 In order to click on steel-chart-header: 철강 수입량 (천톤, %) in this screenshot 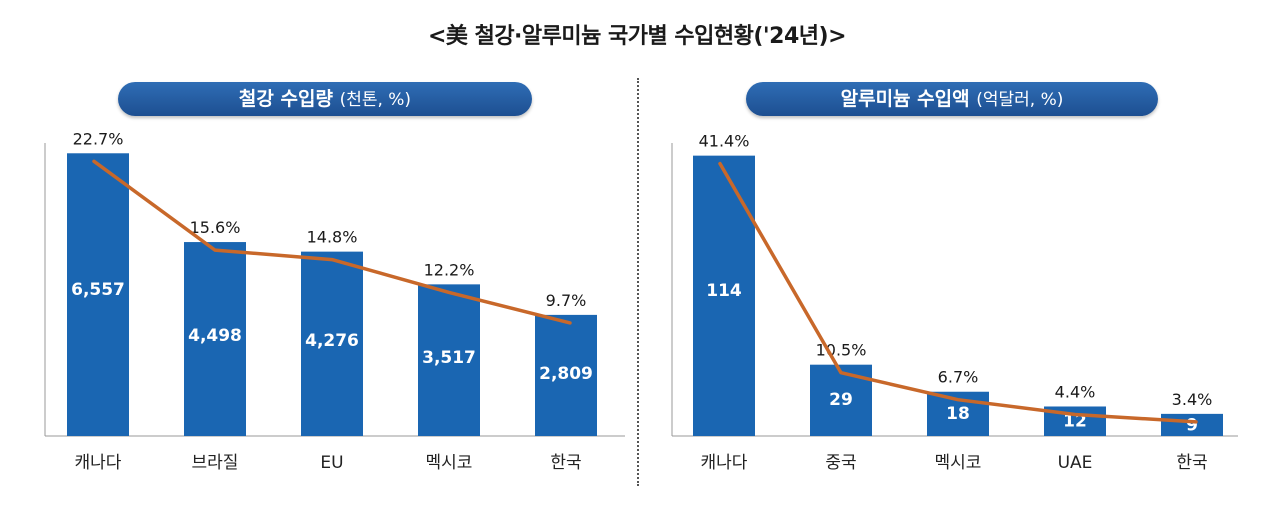, I will do `click(325, 99)`.